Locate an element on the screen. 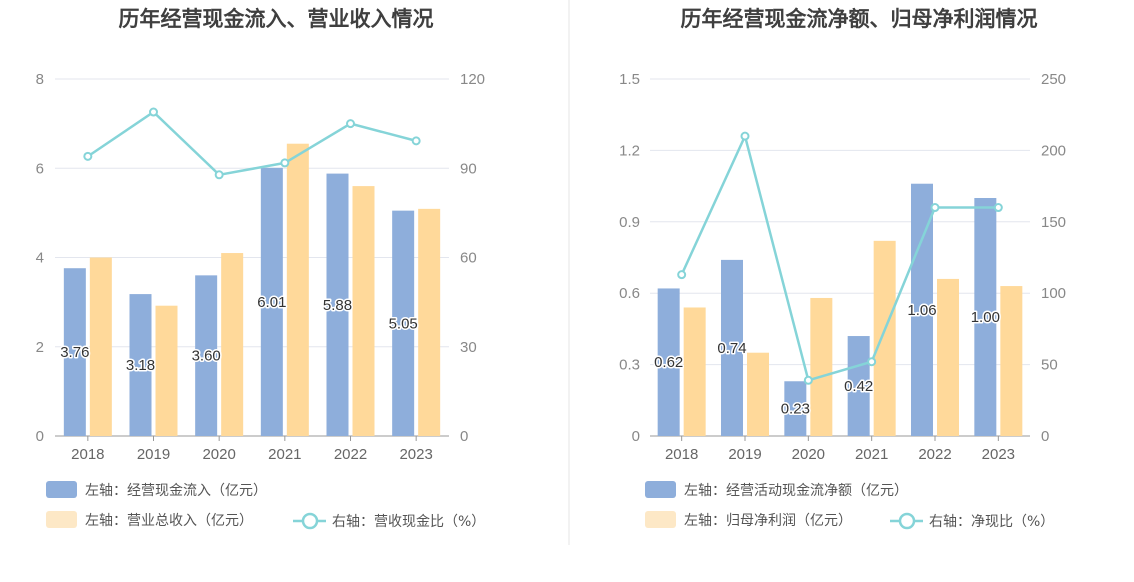 The width and height of the screenshot is (1134, 582). chart2-right-tick-label: 0 is located at coordinates (1045, 436).